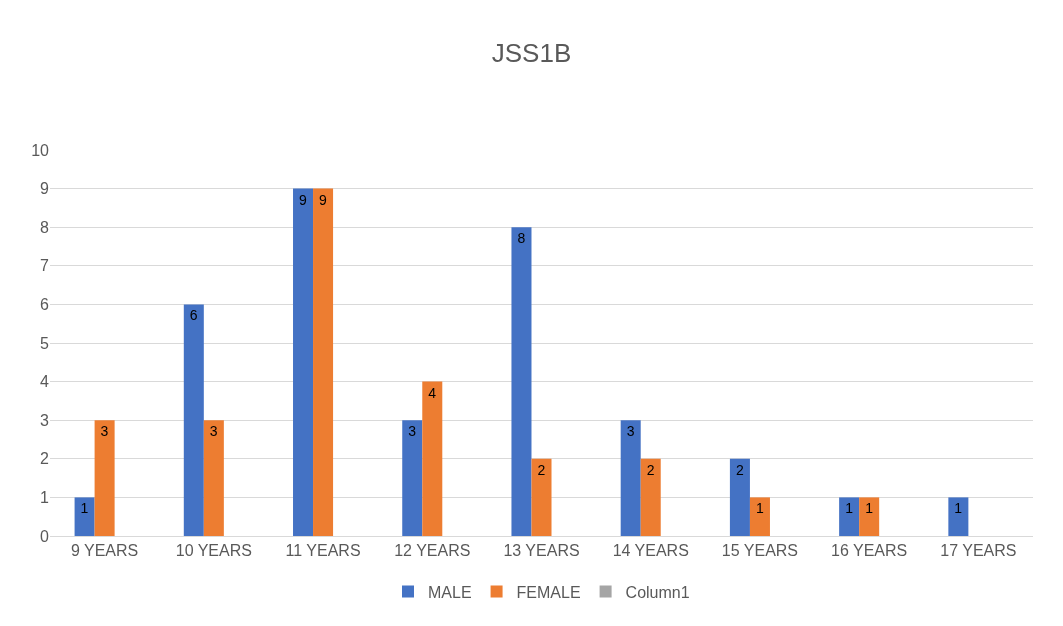 This screenshot has height=626, width=1063. I want to click on x-tick-label: 16 YEARS, so click(869, 551).